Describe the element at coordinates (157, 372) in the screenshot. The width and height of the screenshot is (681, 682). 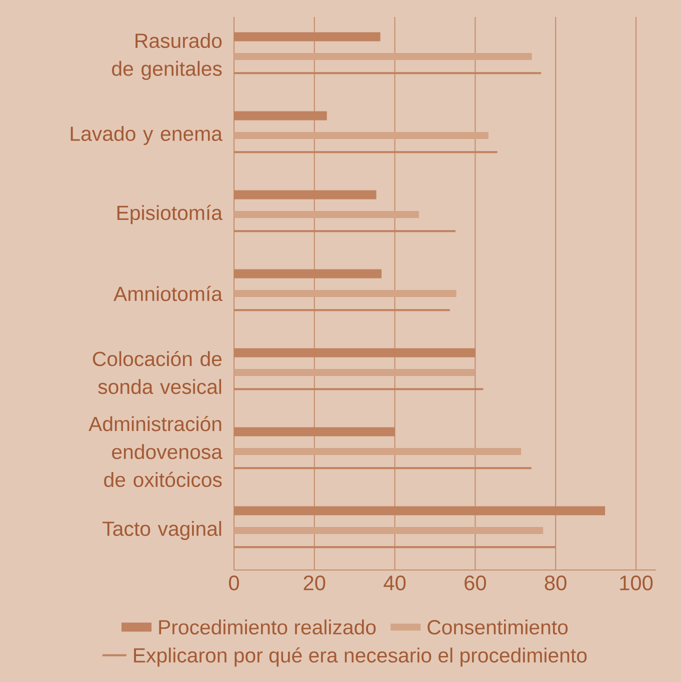
I see `y-tick-label: Colocación de sonda vesical` at that location.